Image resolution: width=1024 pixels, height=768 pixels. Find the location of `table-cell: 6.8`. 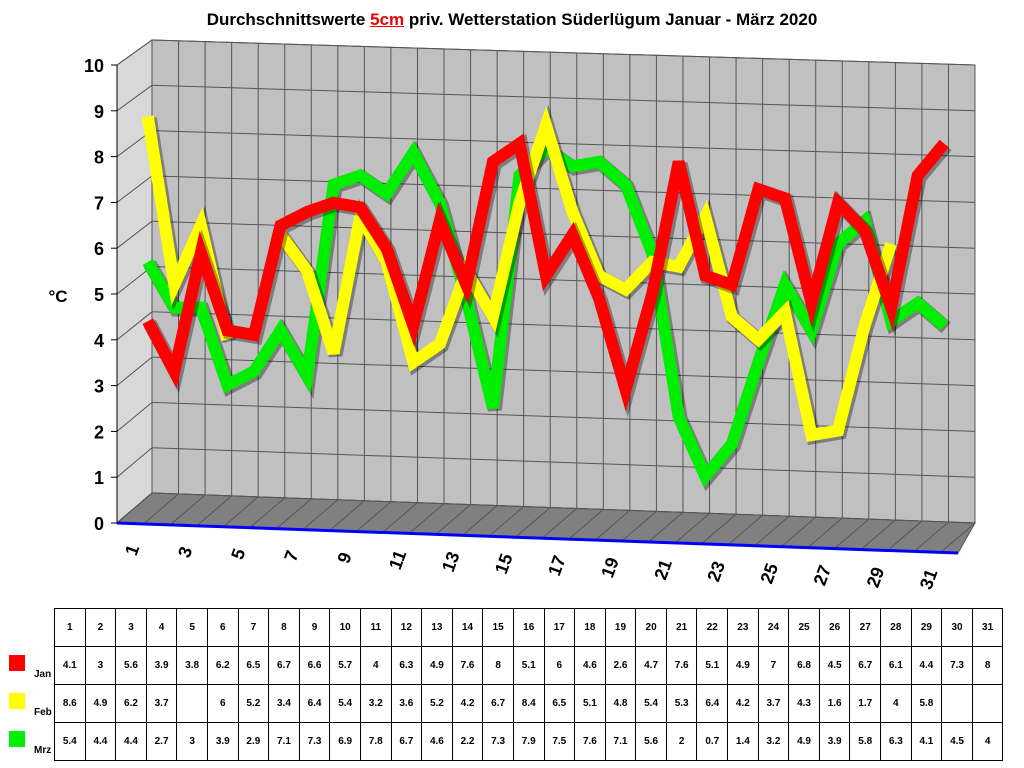

table-cell: 6.8 is located at coordinates (804, 665).